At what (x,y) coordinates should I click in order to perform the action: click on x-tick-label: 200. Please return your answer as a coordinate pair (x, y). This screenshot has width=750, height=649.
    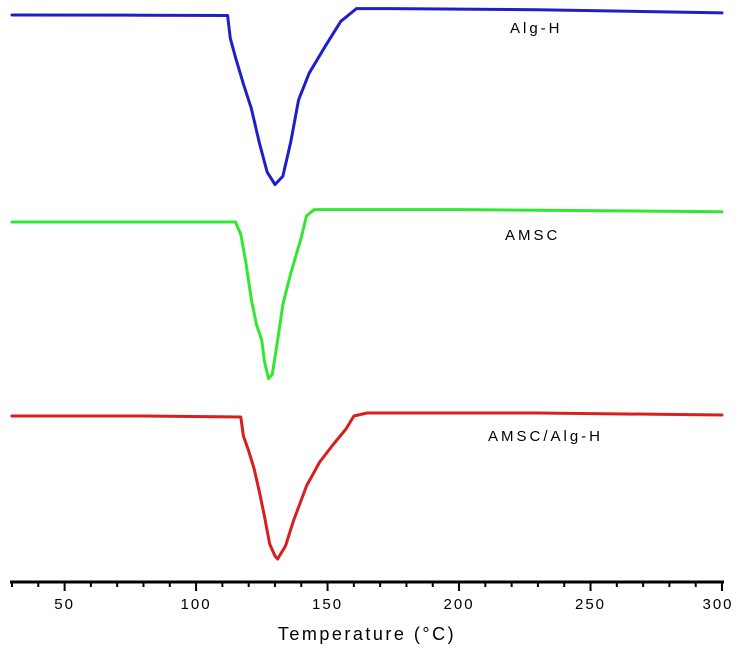
    Looking at the image, I should click on (459, 604).